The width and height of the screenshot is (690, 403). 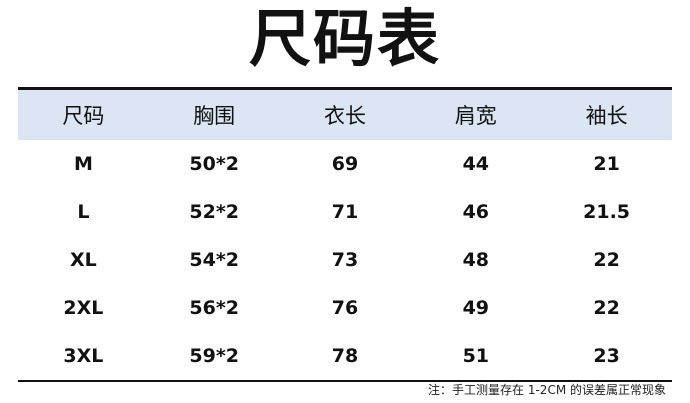 What do you see at coordinates (214, 116) in the screenshot?
I see `header-chest: 胸围` at bounding box center [214, 116].